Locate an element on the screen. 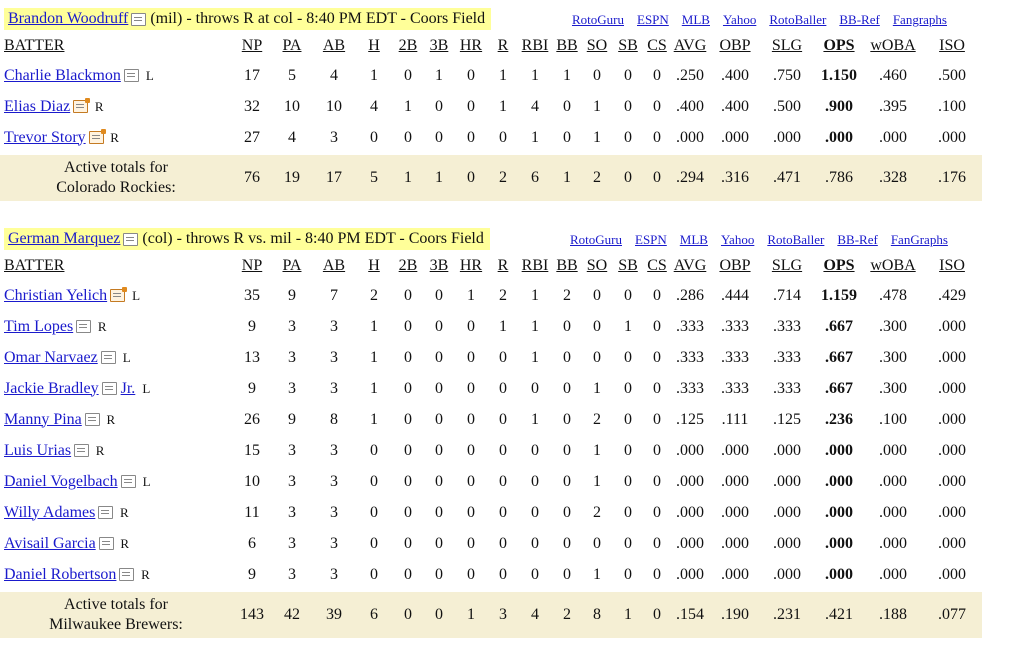  batter-link: Tim Lopes is located at coordinates (39, 326).